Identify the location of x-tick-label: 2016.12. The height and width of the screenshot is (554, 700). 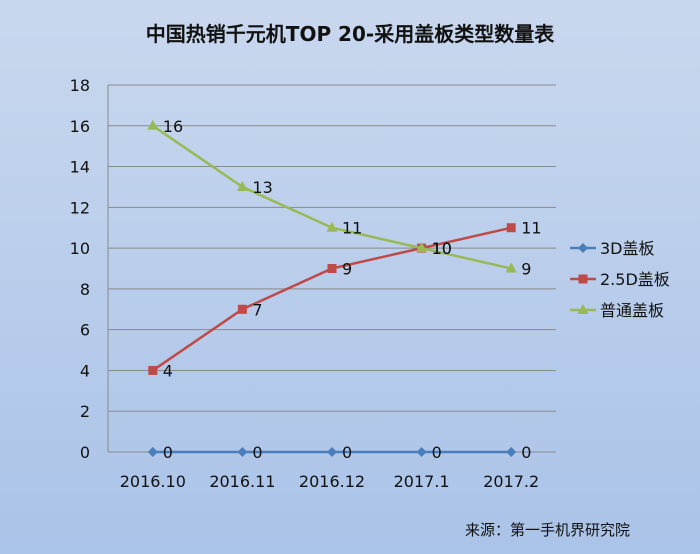
(332, 481).